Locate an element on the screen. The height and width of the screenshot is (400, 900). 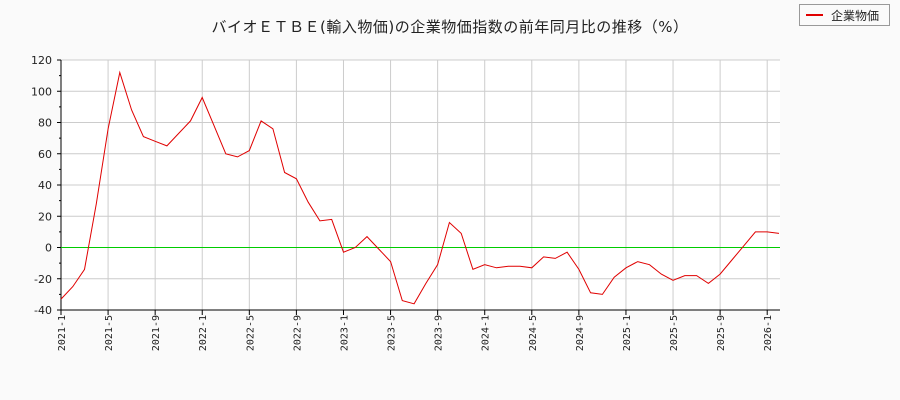
x-tick-label: 2024-5 is located at coordinates (533, 333).